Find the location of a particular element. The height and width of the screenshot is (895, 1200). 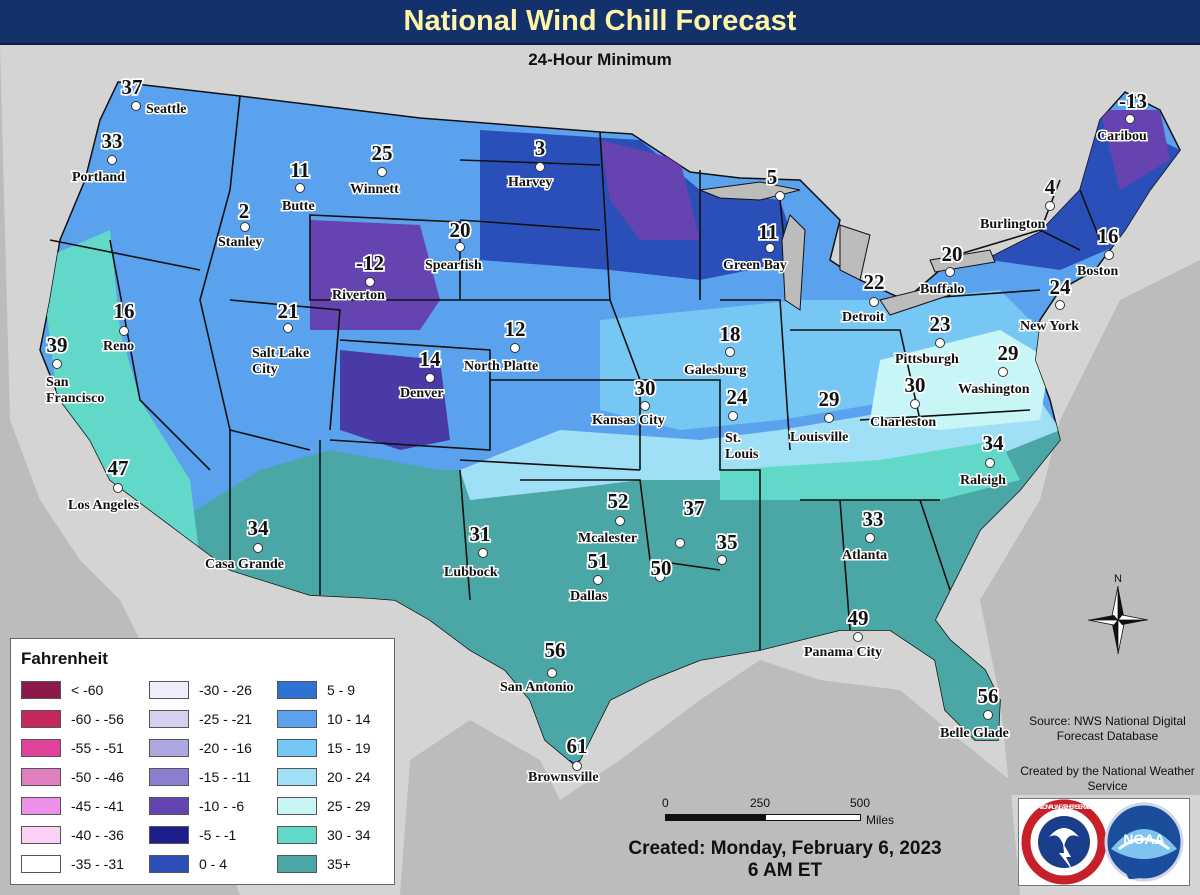

scale-bar-white is located at coordinates (813, 817).